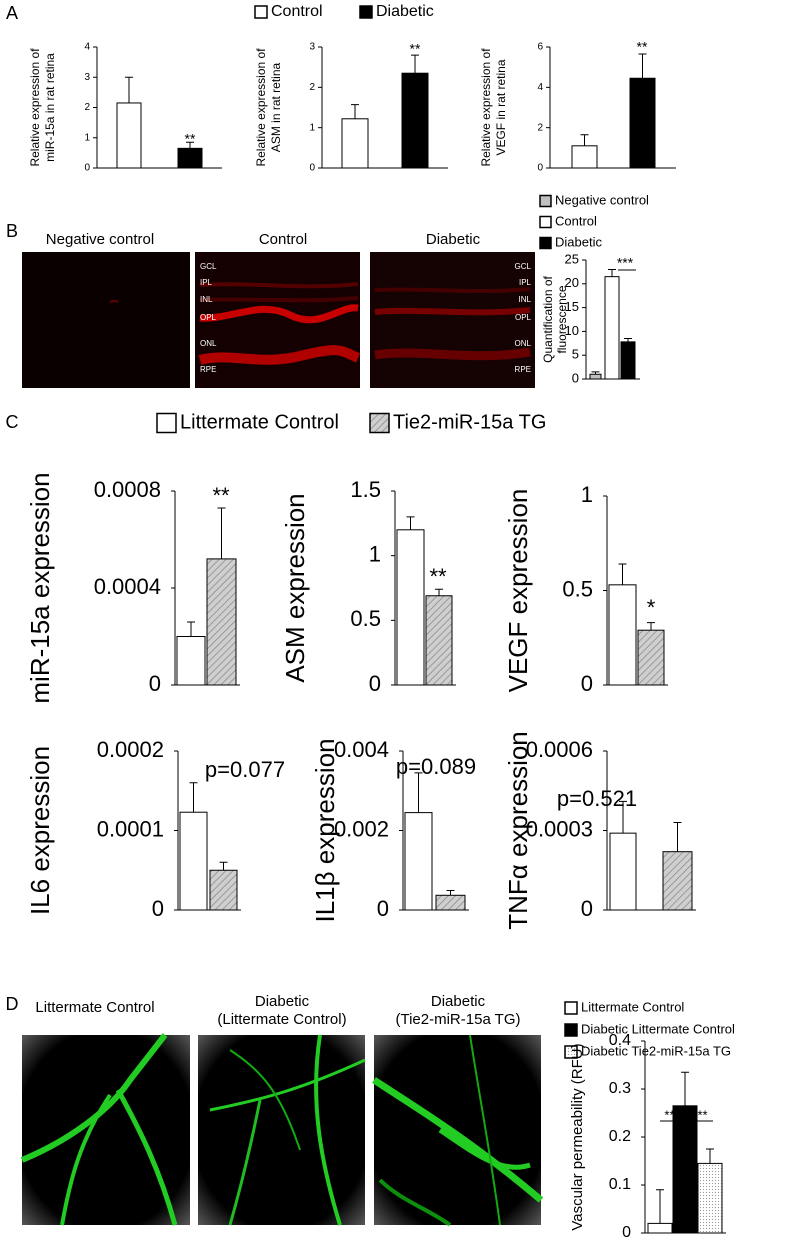  I want to click on y-tick-label: 0.3, so click(620, 1088).